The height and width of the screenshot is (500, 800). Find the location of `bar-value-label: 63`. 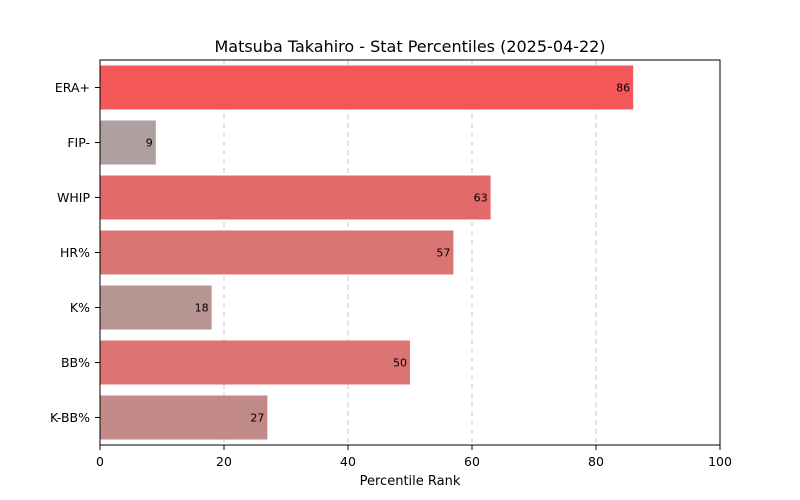

bar-value-label: 63 is located at coordinates (481, 198).